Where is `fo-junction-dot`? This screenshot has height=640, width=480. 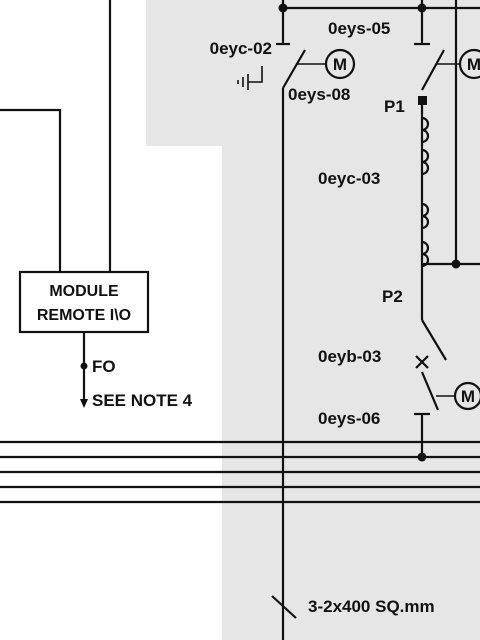
fo-junction-dot is located at coordinates (84, 366).